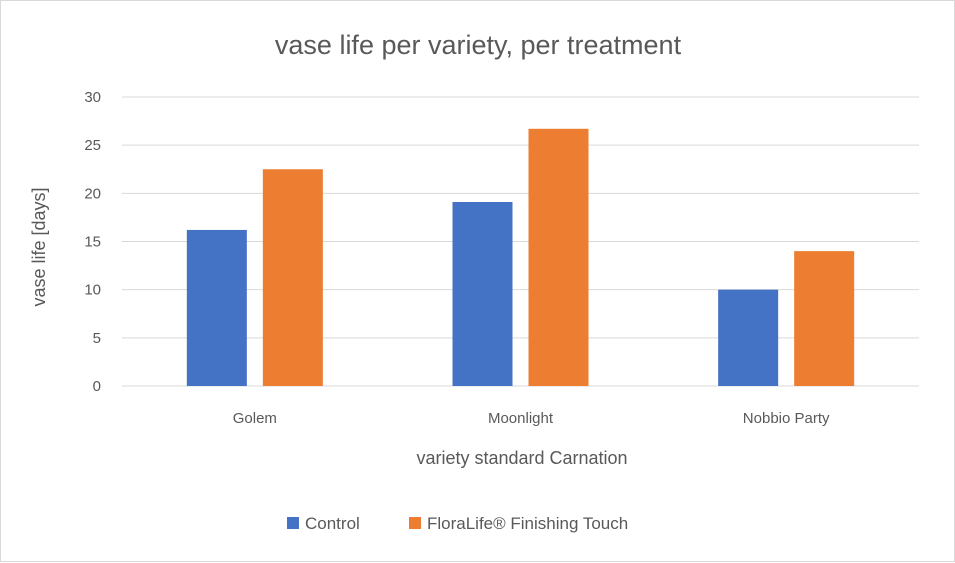  What do you see at coordinates (482, 294) in the screenshot?
I see `bar-moonlight-control` at bounding box center [482, 294].